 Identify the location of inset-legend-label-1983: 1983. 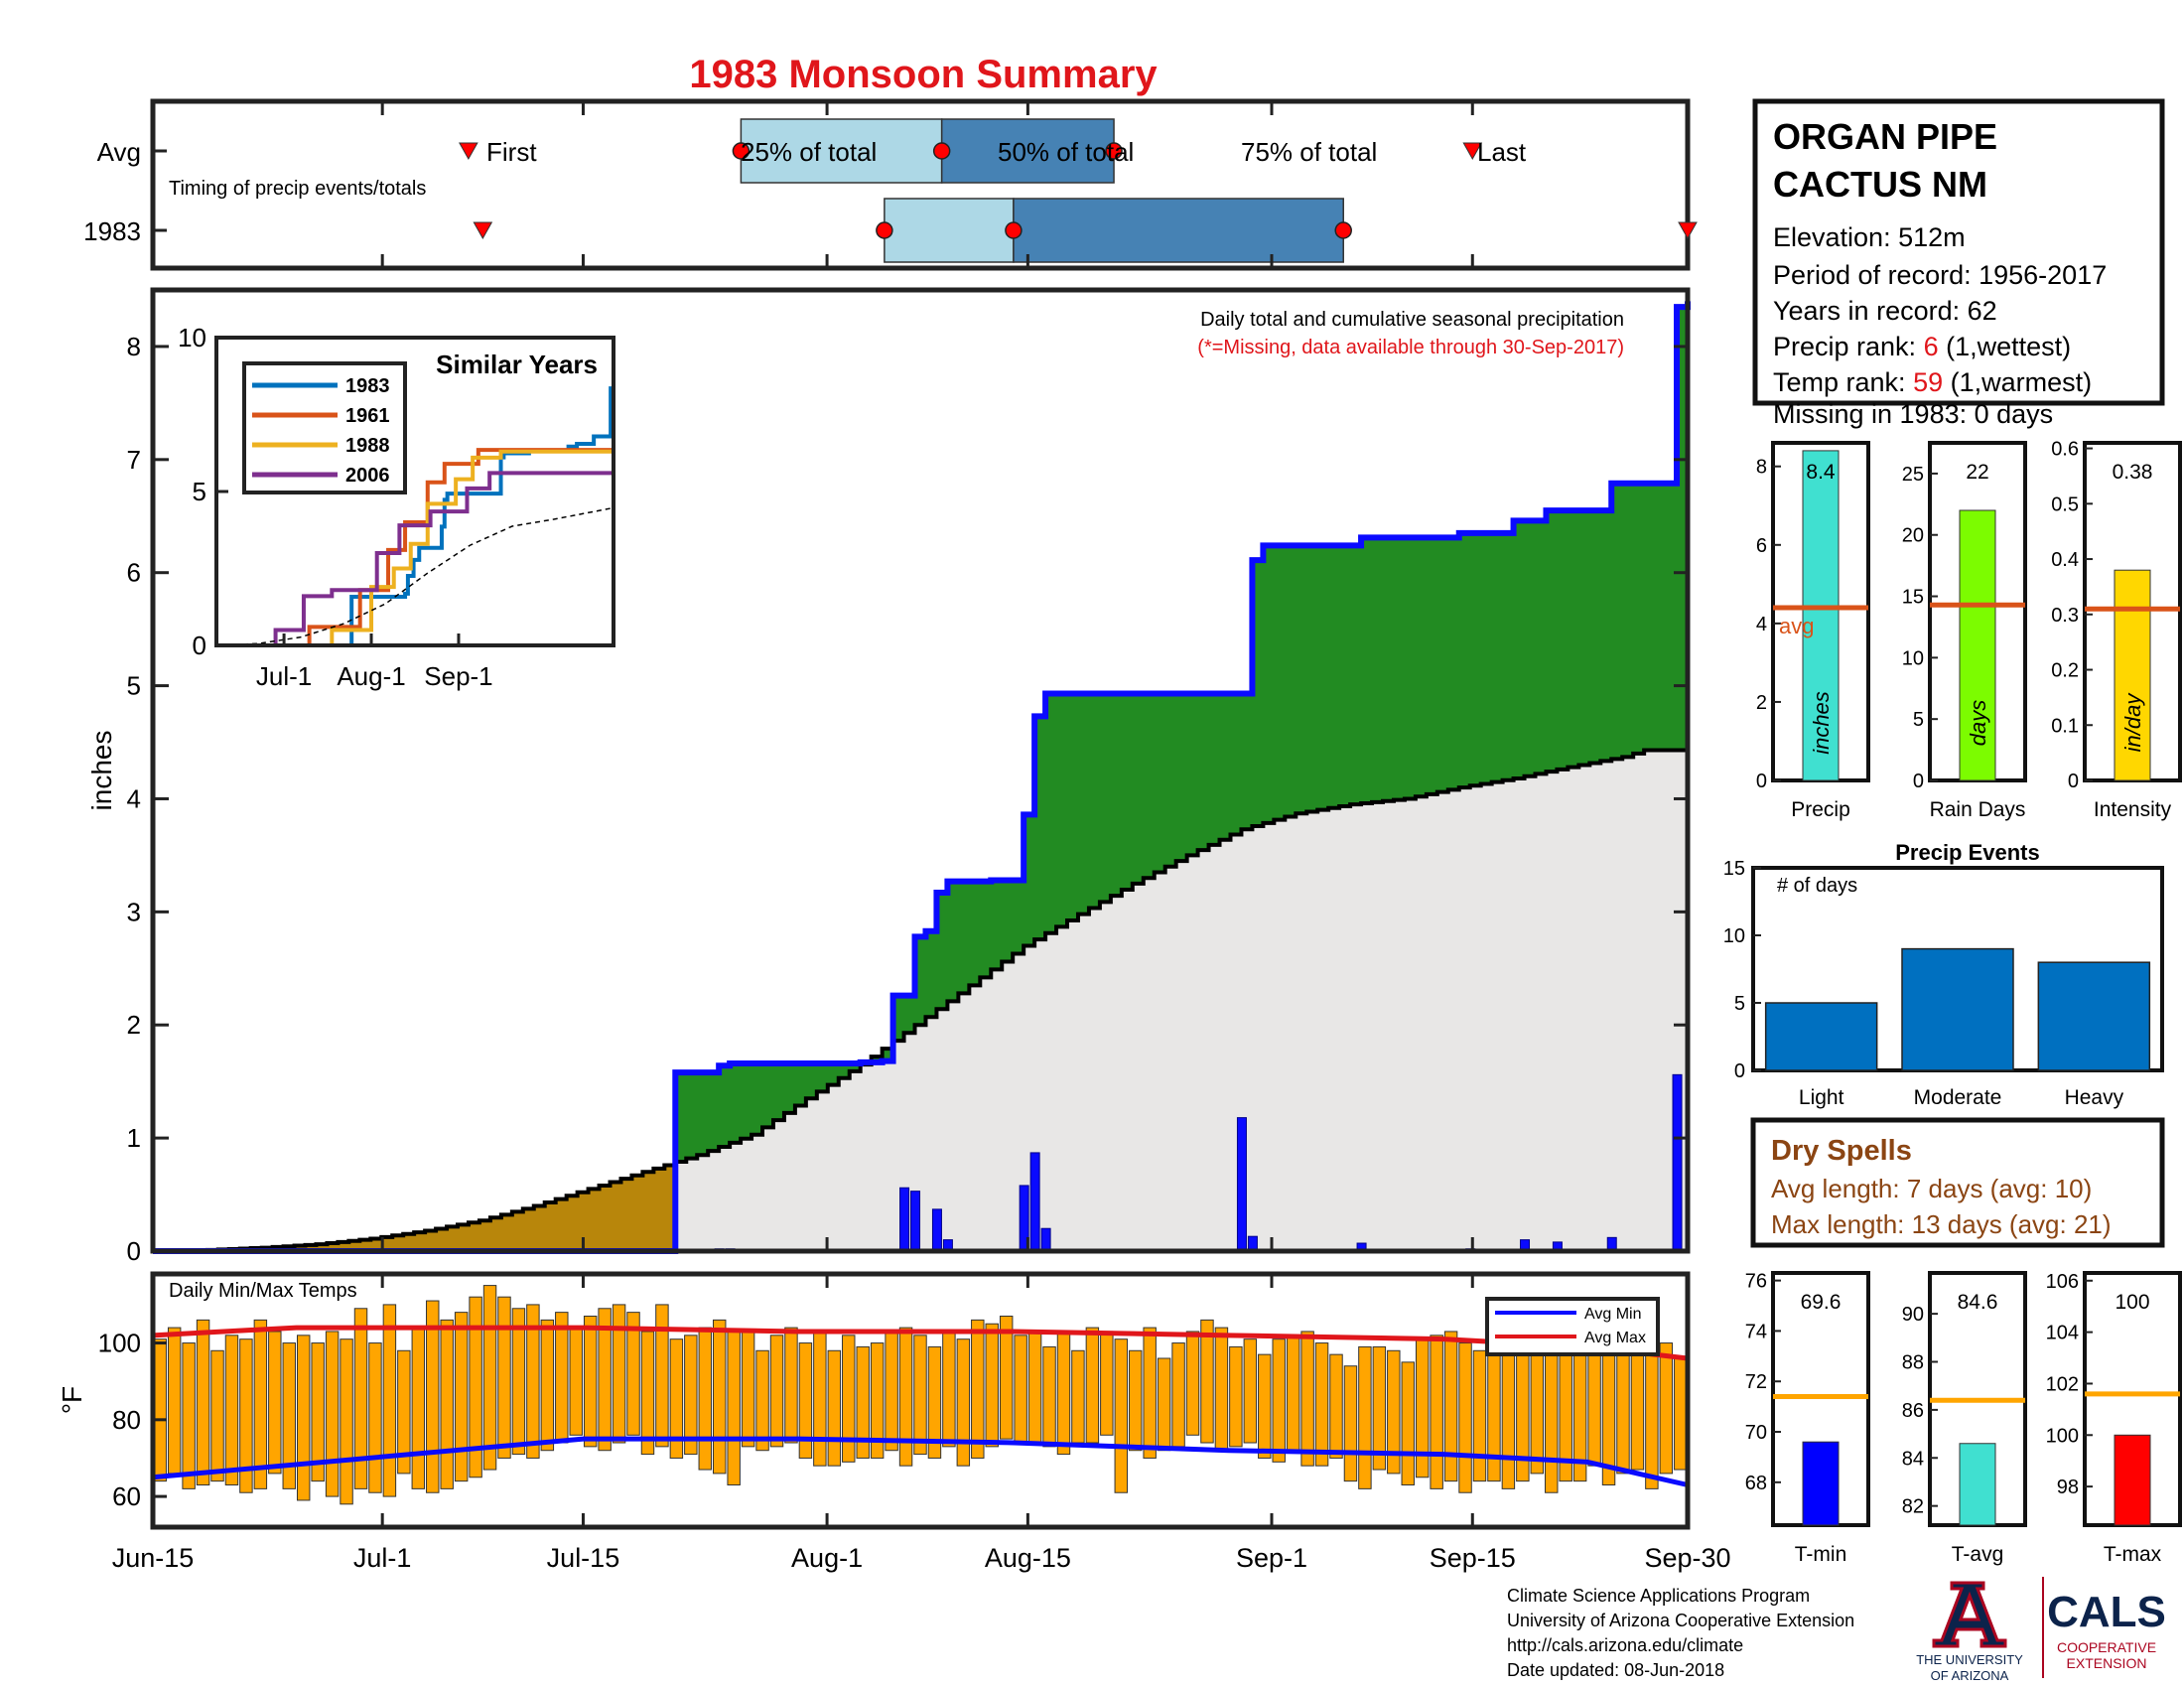
(367, 386).